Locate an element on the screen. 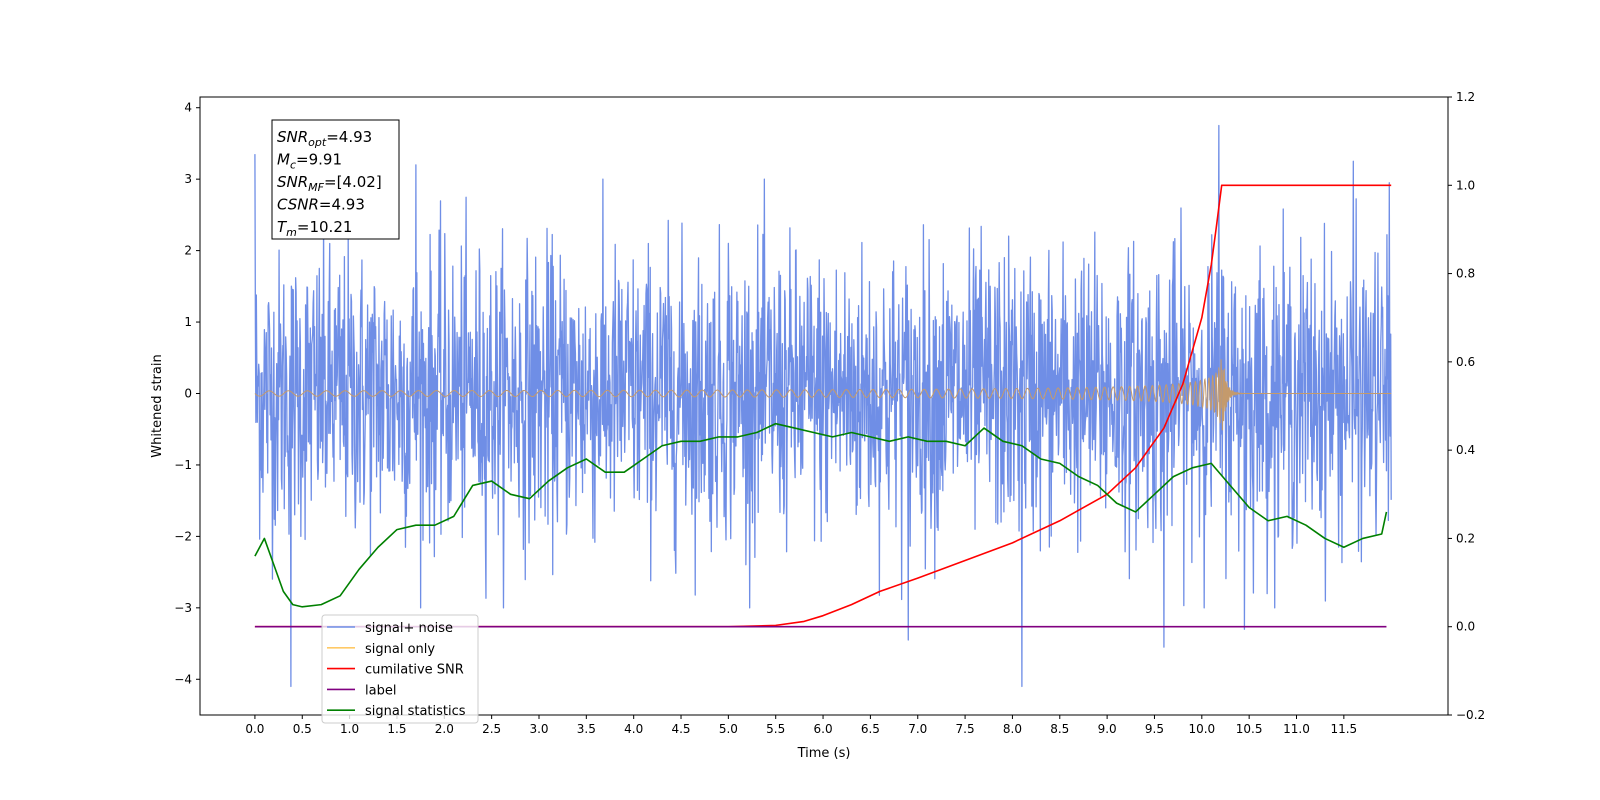 Image resolution: width=1600 pixels, height=800 pixels. x-tick-label: 9.5 is located at coordinates (1154, 729).